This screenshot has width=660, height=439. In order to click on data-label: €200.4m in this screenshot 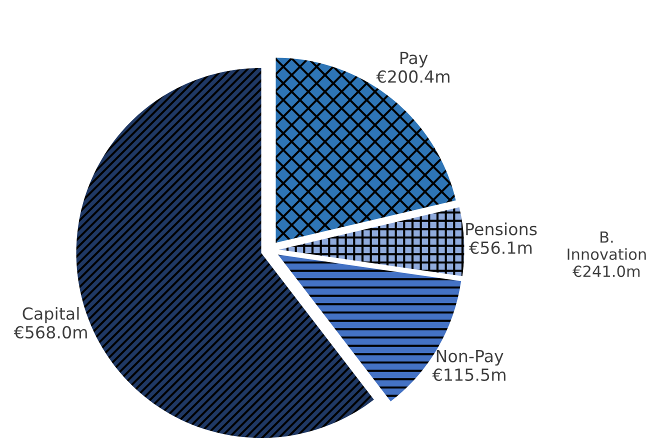, I will do `click(413, 76)`.